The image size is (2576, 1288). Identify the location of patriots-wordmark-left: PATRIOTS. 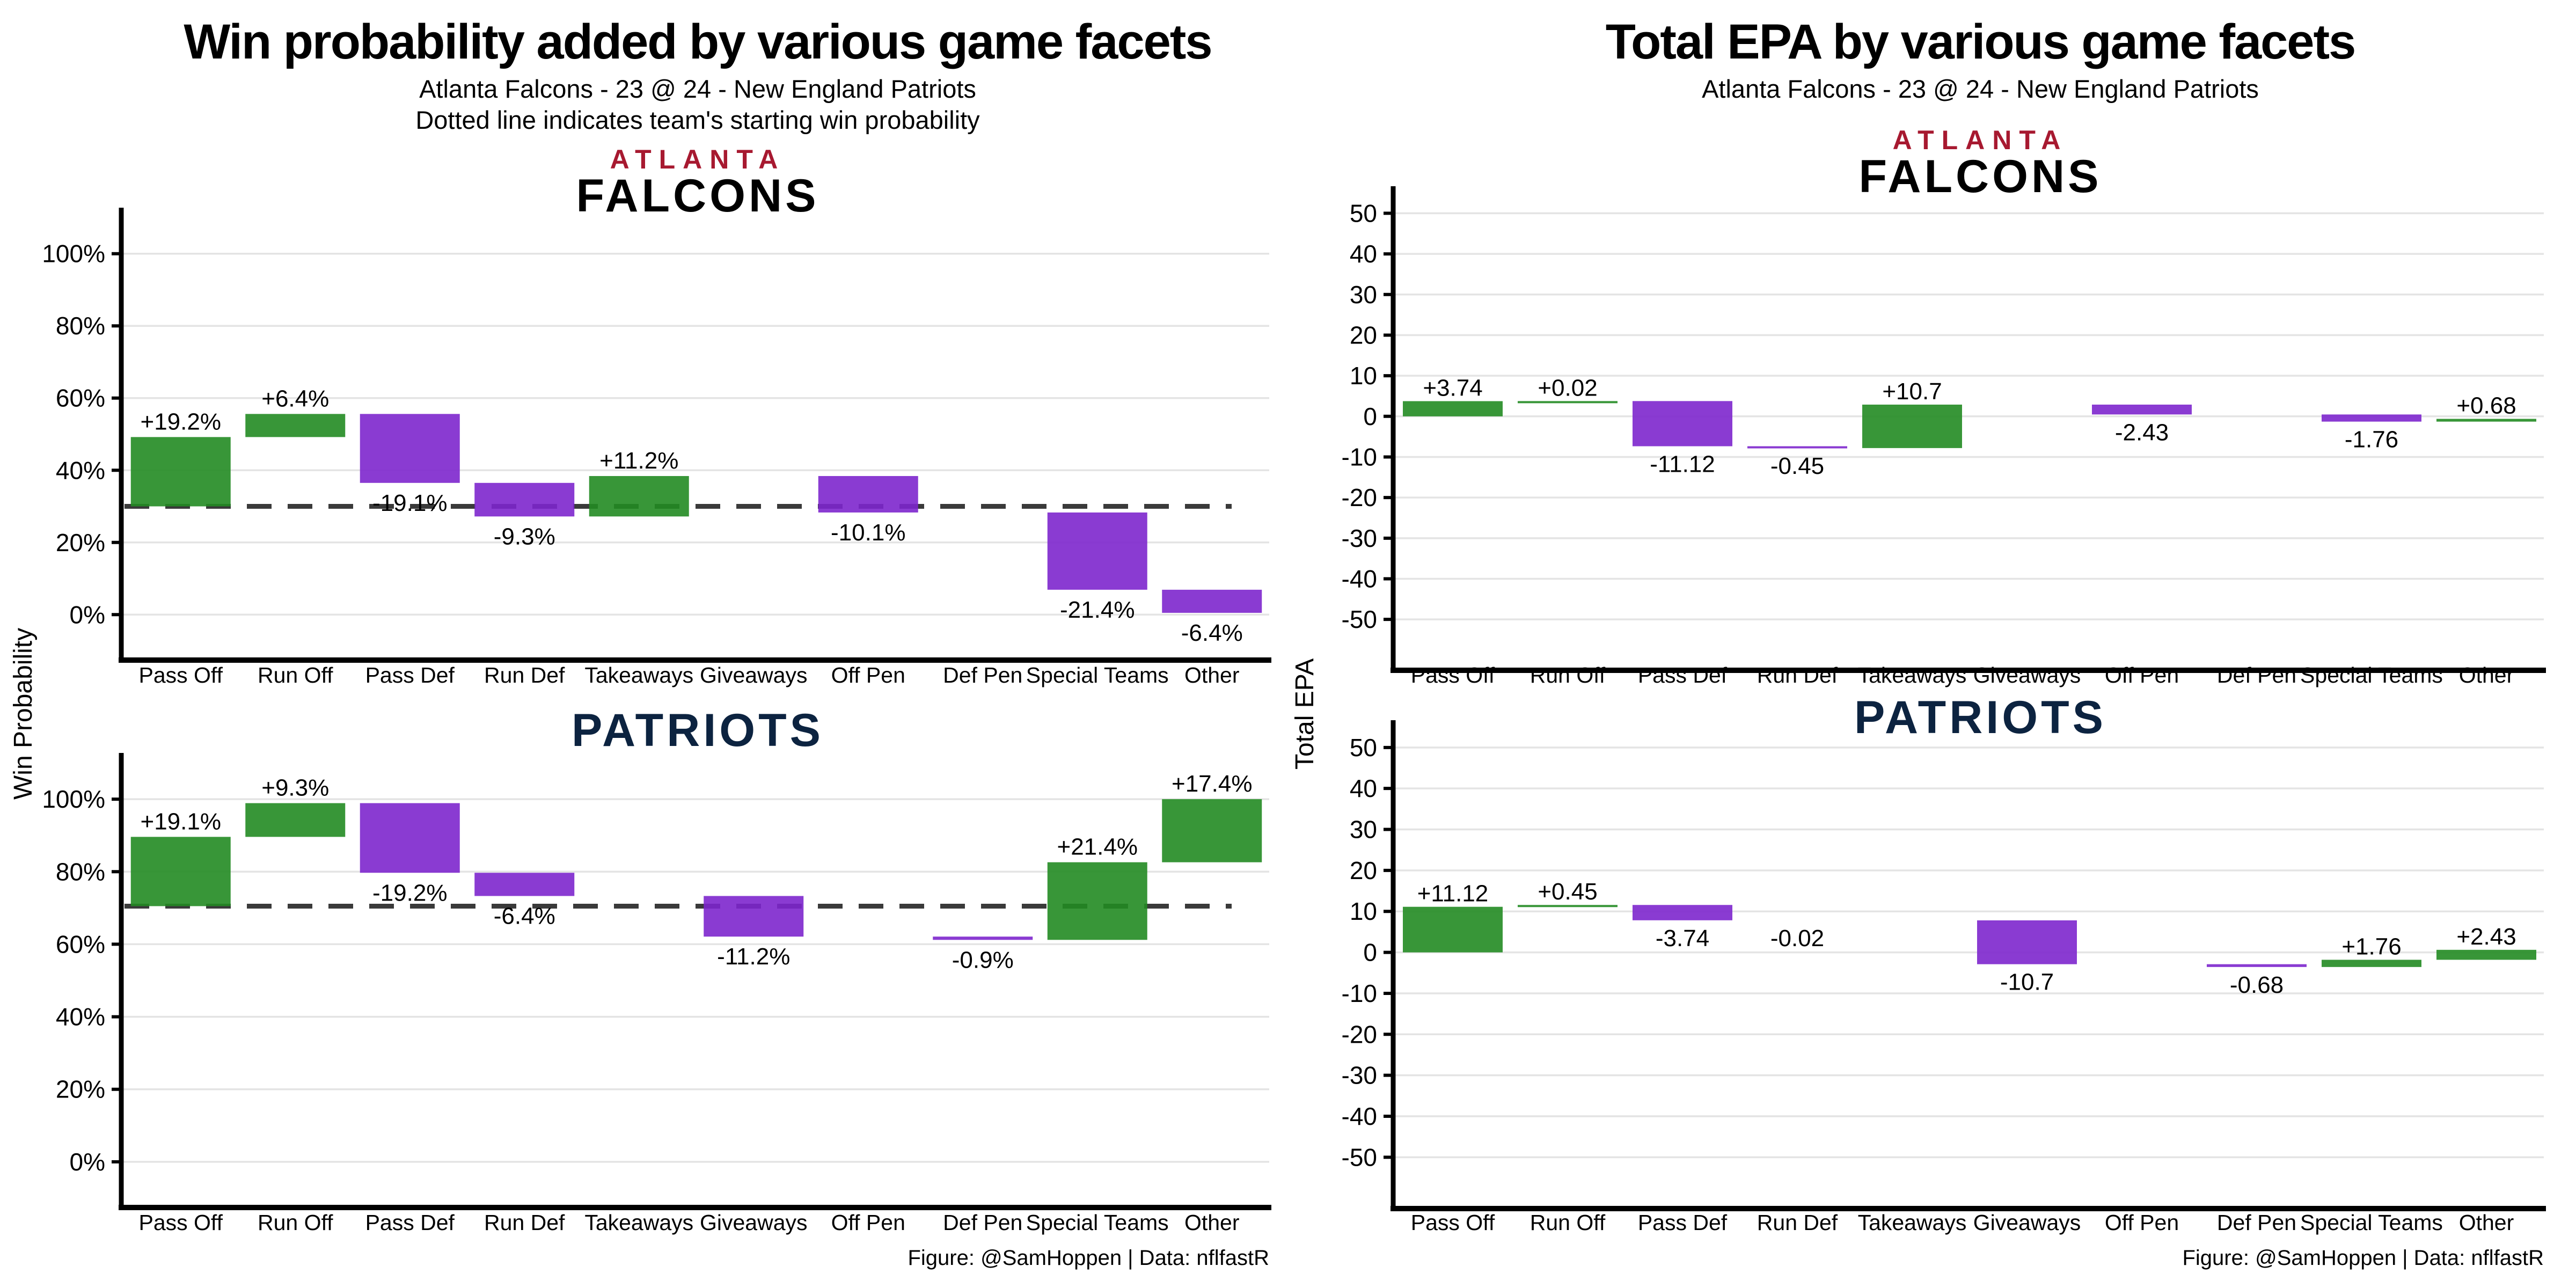
(697, 730).